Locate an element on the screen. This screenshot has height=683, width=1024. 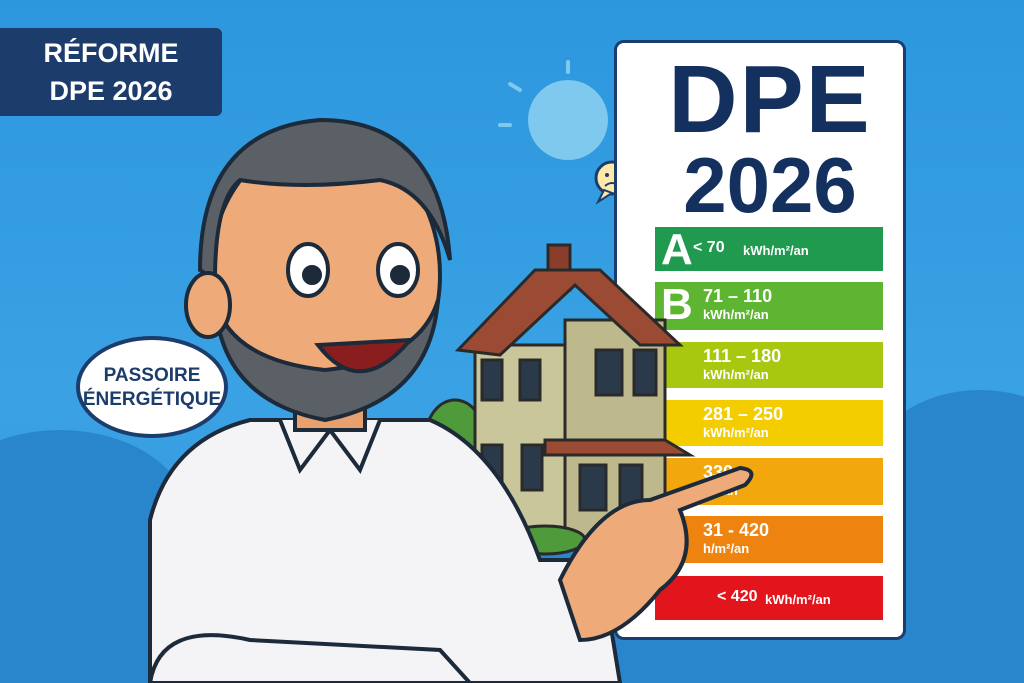
energy-class-bar: B 71 – 110 kWh/m²/an is located at coordinates (769, 306).